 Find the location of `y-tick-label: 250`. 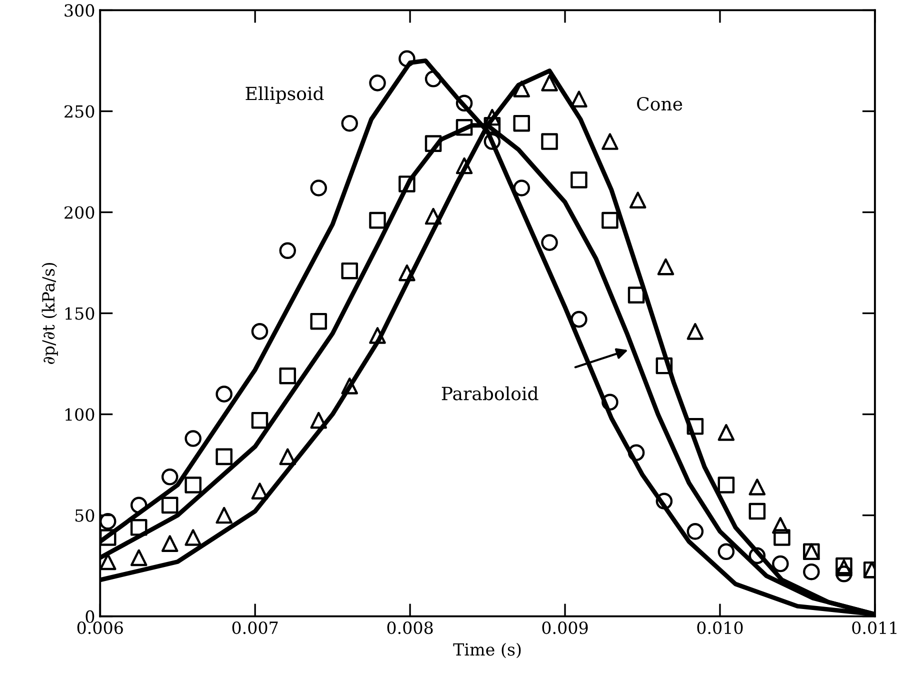

y-tick-label: 250 is located at coordinates (79, 111).